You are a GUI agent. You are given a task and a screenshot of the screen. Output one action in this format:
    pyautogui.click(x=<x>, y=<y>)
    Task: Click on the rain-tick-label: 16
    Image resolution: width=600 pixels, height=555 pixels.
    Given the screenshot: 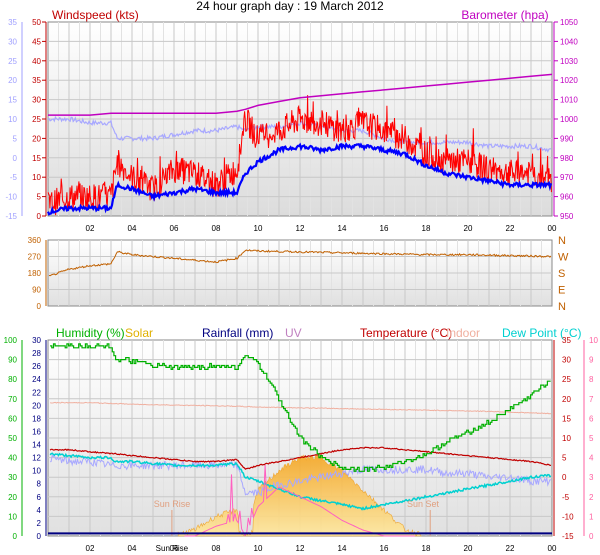 What is the action you would take?
    pyautogui.click(x=36, y=431)
    